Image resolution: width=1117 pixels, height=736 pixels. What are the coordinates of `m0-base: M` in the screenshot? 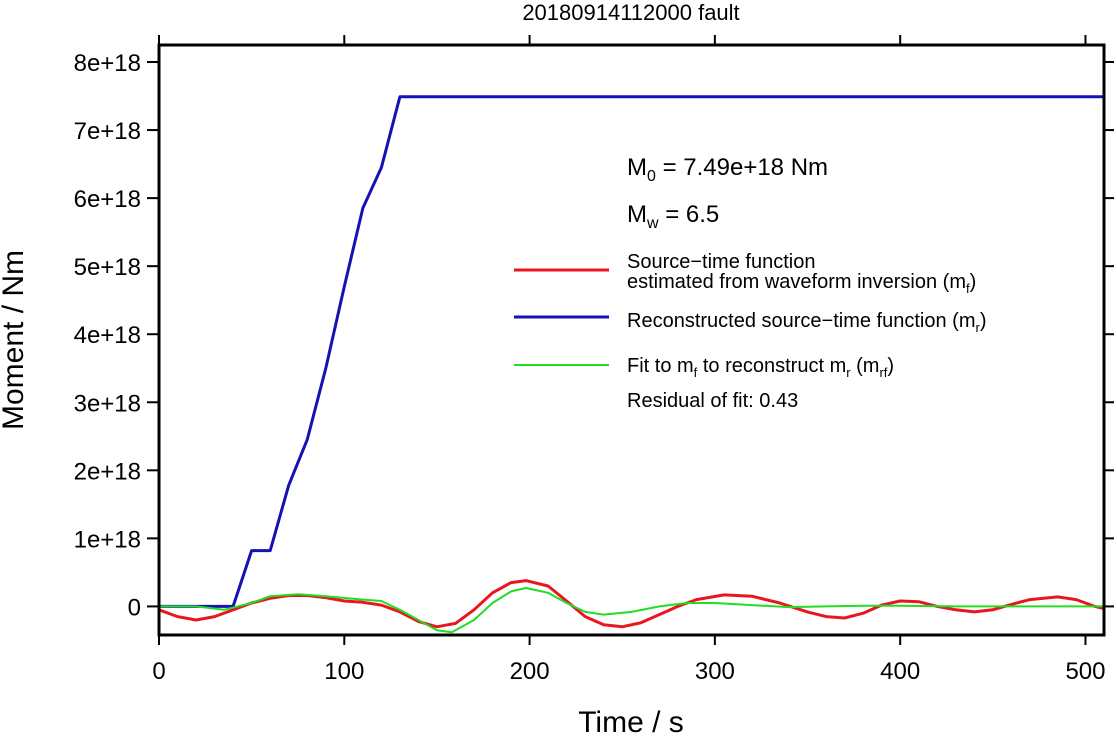 It's located at (637, 167).